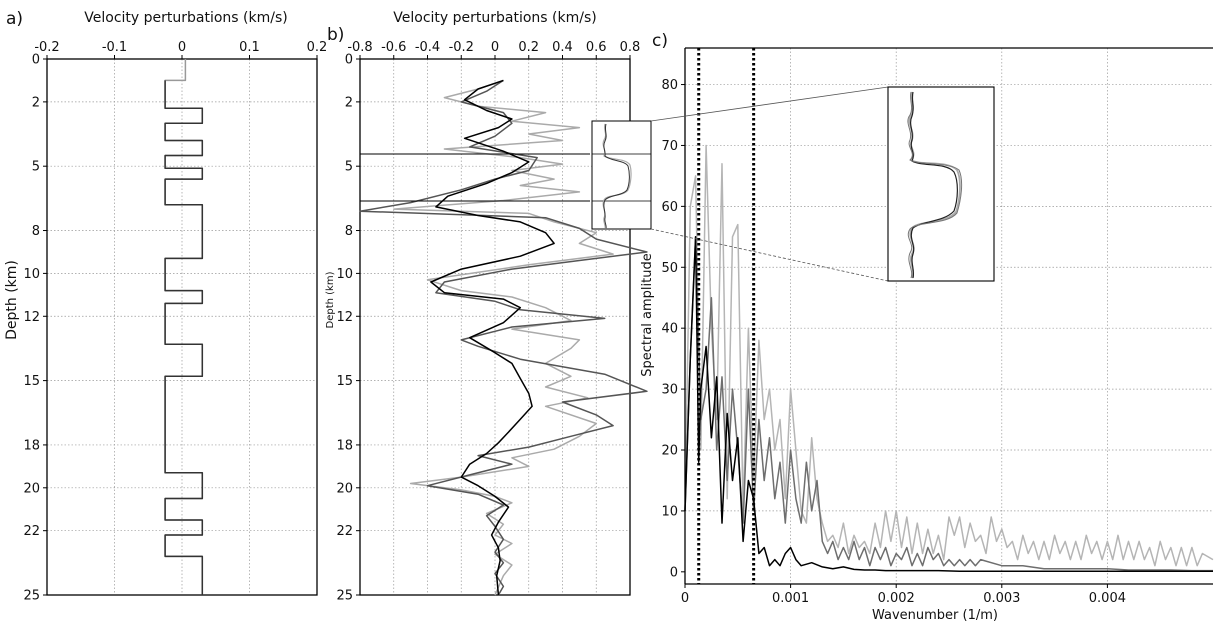  Describe the element at coordinates (494, 18) in the screenshot. I see `panel-b-xlabel: Velocity perturbations (km/s)` at that location.